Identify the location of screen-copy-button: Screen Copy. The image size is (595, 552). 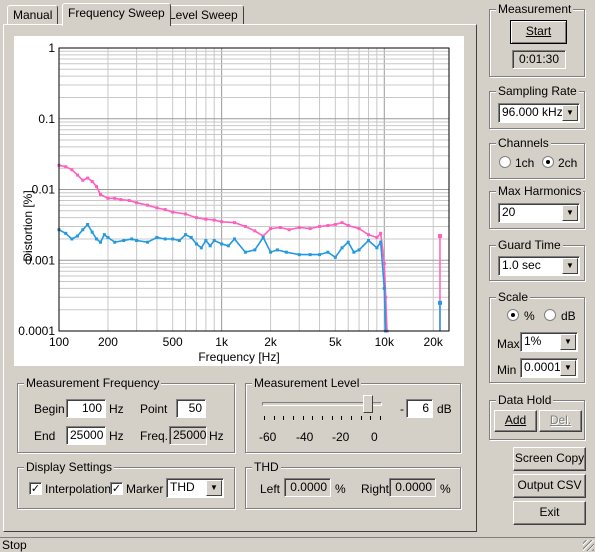
(549, 459).